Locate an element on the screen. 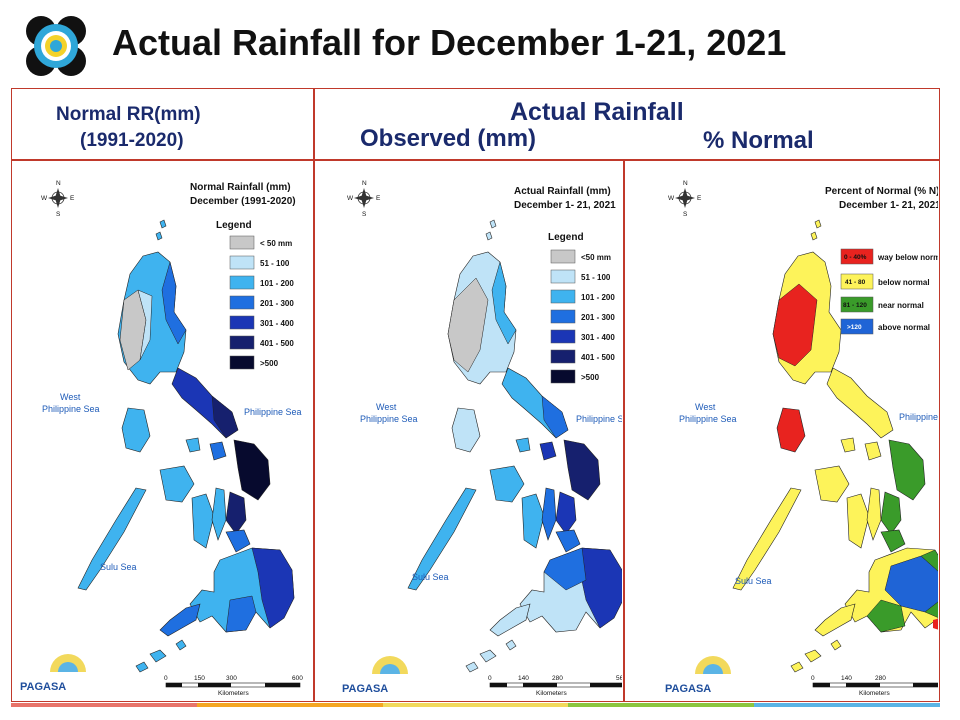 The width and height of the screenshot is (960, 720). svg-text: 600 is located at coordinates (297, 678).